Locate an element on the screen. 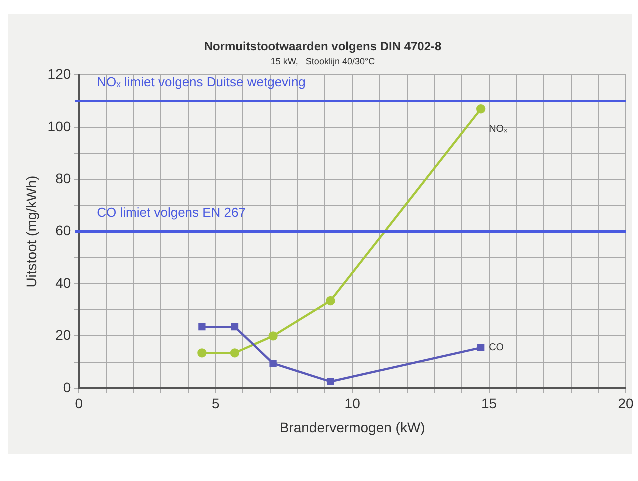 The height and width of the screenshot is (481, 638). y-axis-title: Uitstoot (mg/kWh) is located at coordinates (31, 232).